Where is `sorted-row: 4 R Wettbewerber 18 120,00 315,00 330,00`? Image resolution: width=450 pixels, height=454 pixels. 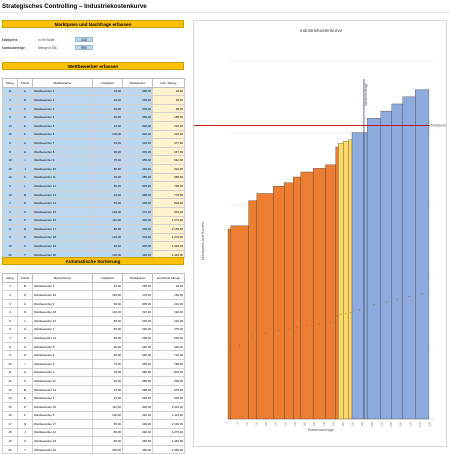 sorted-row: 4 R Wettbewerber 18 120,00 315,00 330,00 is located at coordinates (93, 312).